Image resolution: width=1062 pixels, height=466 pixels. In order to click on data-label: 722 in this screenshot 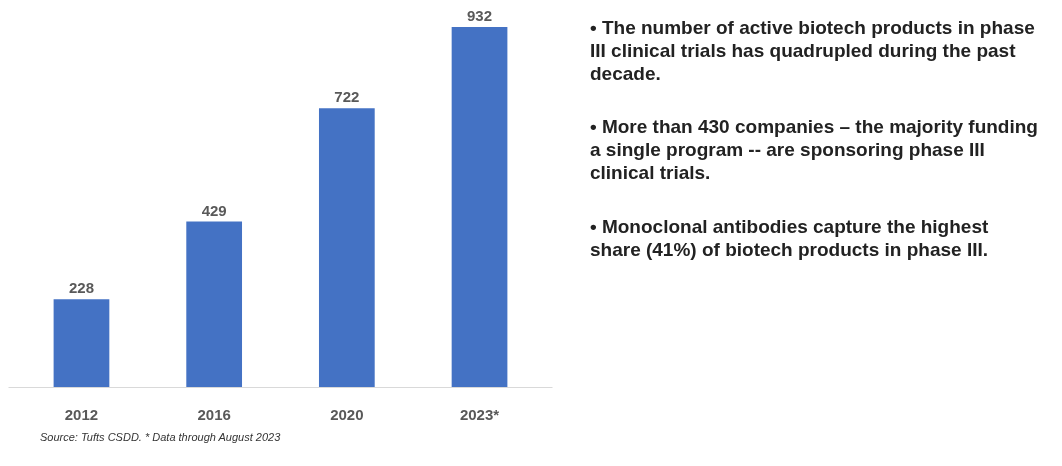, I will do `click(347, 97)`.